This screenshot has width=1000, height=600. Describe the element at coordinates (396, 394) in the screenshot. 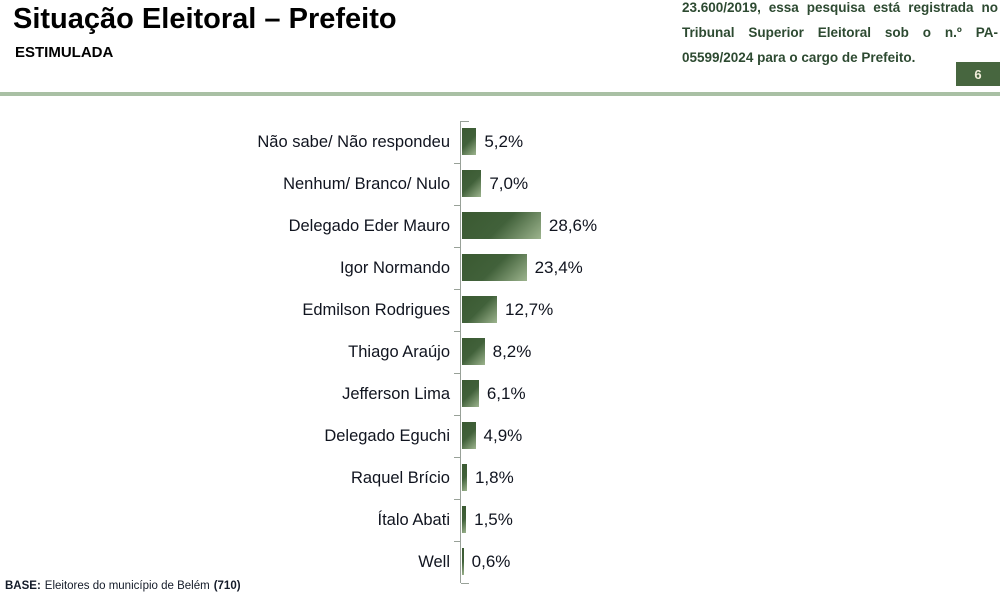

I see `category-label: Jefferson Lima` at that location.